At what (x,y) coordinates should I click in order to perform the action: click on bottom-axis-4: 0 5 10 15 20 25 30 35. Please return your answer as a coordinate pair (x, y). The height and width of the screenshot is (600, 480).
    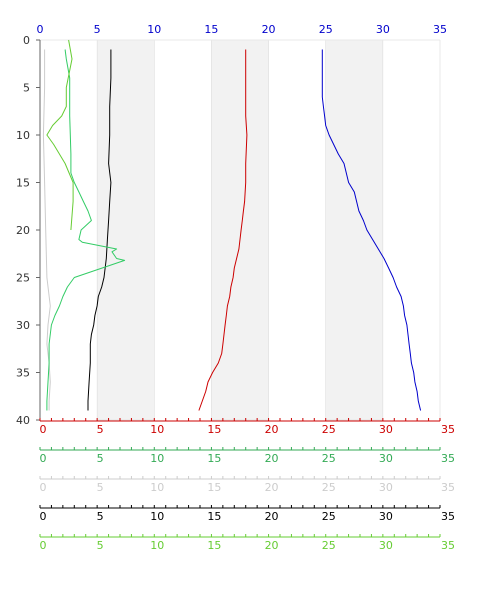
    Looking at the image, I should click on (247, 514).